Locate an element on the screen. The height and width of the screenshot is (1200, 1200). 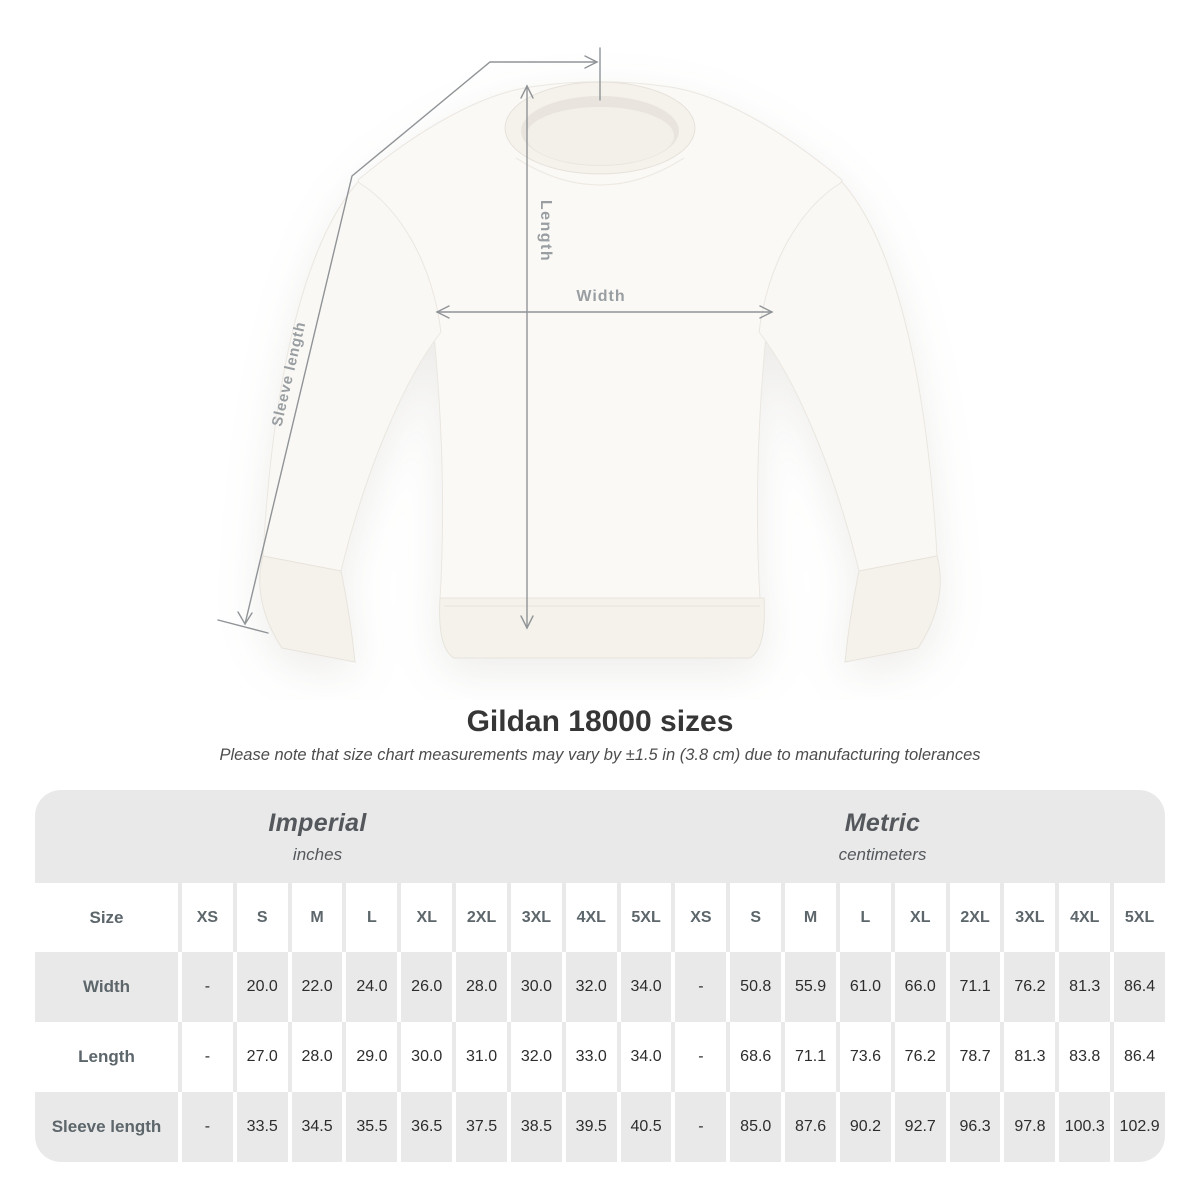
collar-seam is located at coordinates (600, 171).